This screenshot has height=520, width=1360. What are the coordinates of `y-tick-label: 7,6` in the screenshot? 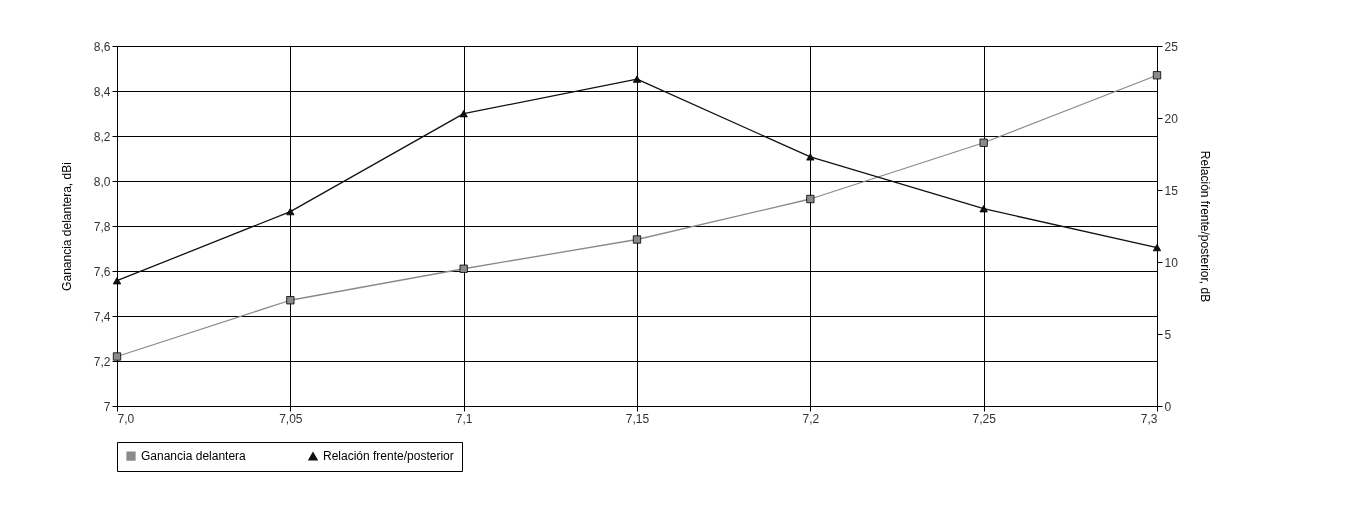 It's located at (102, 271).